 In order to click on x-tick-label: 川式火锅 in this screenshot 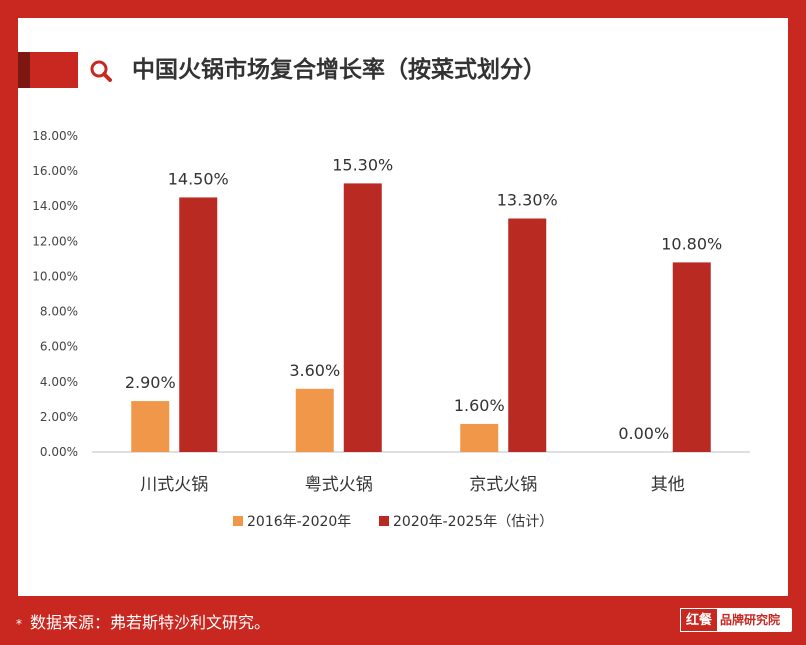, I will do `click(174, 485)`.